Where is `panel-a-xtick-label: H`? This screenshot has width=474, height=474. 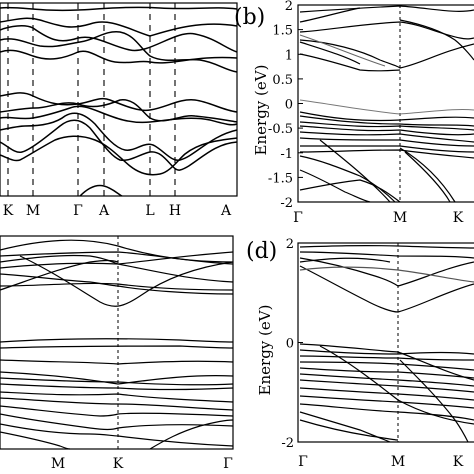 panel-a-xtick-label: H is located at coordinates (175, 211).